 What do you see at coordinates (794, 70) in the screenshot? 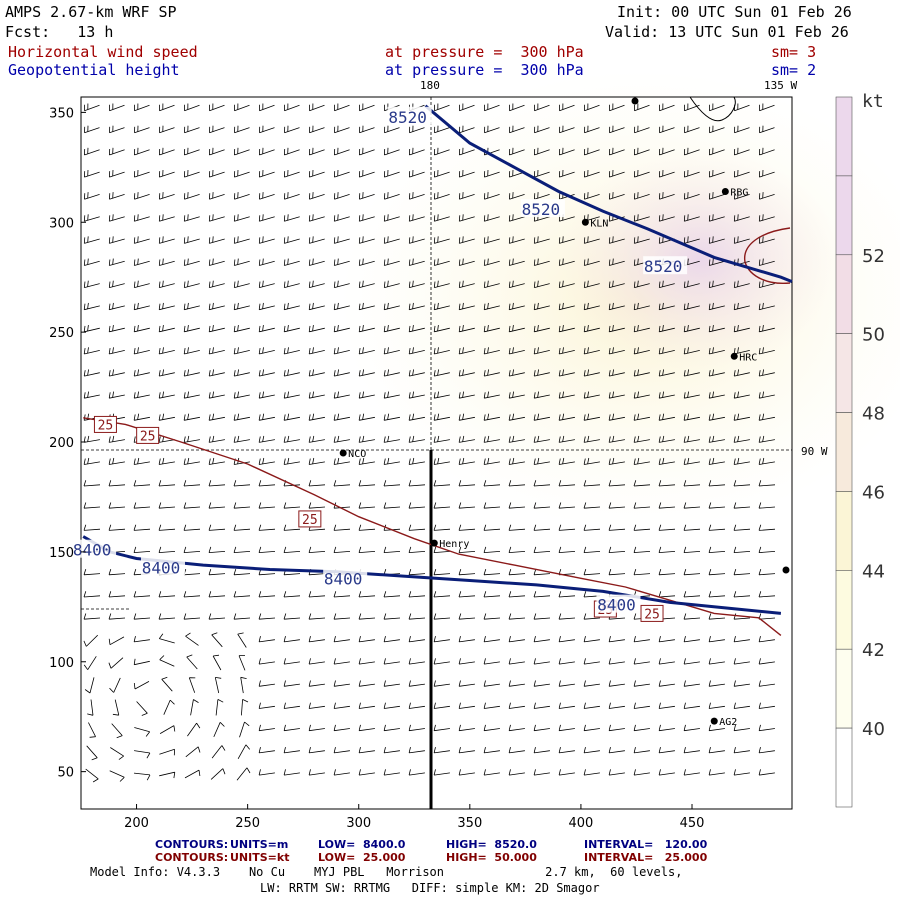
I see `field2-smoothing: sm= 2` at bounding box center [794, 70].